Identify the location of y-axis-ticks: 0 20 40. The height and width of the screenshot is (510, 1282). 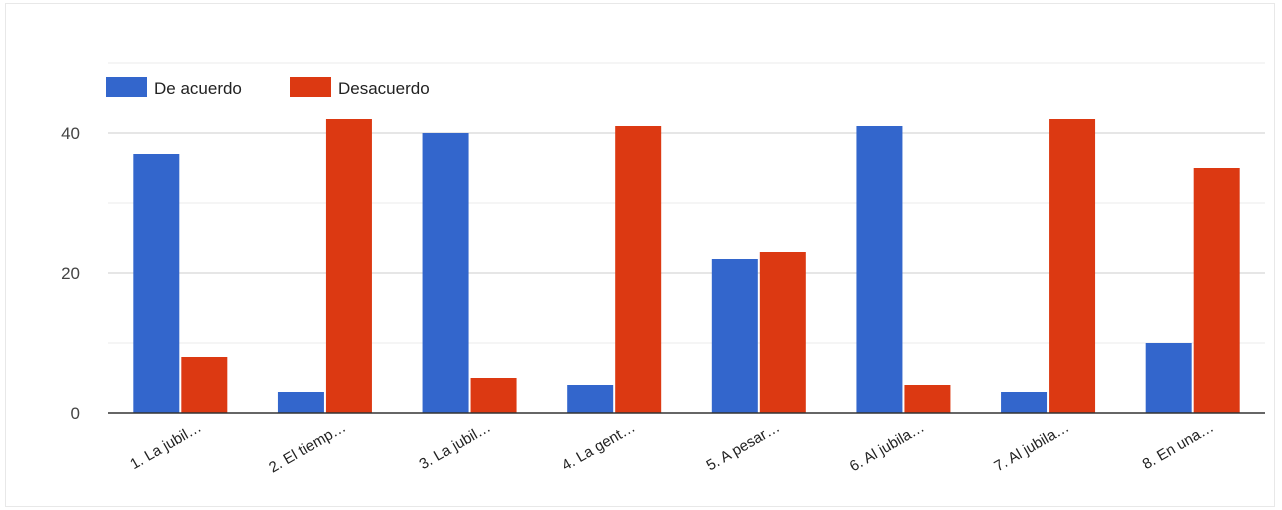
(70, 273).